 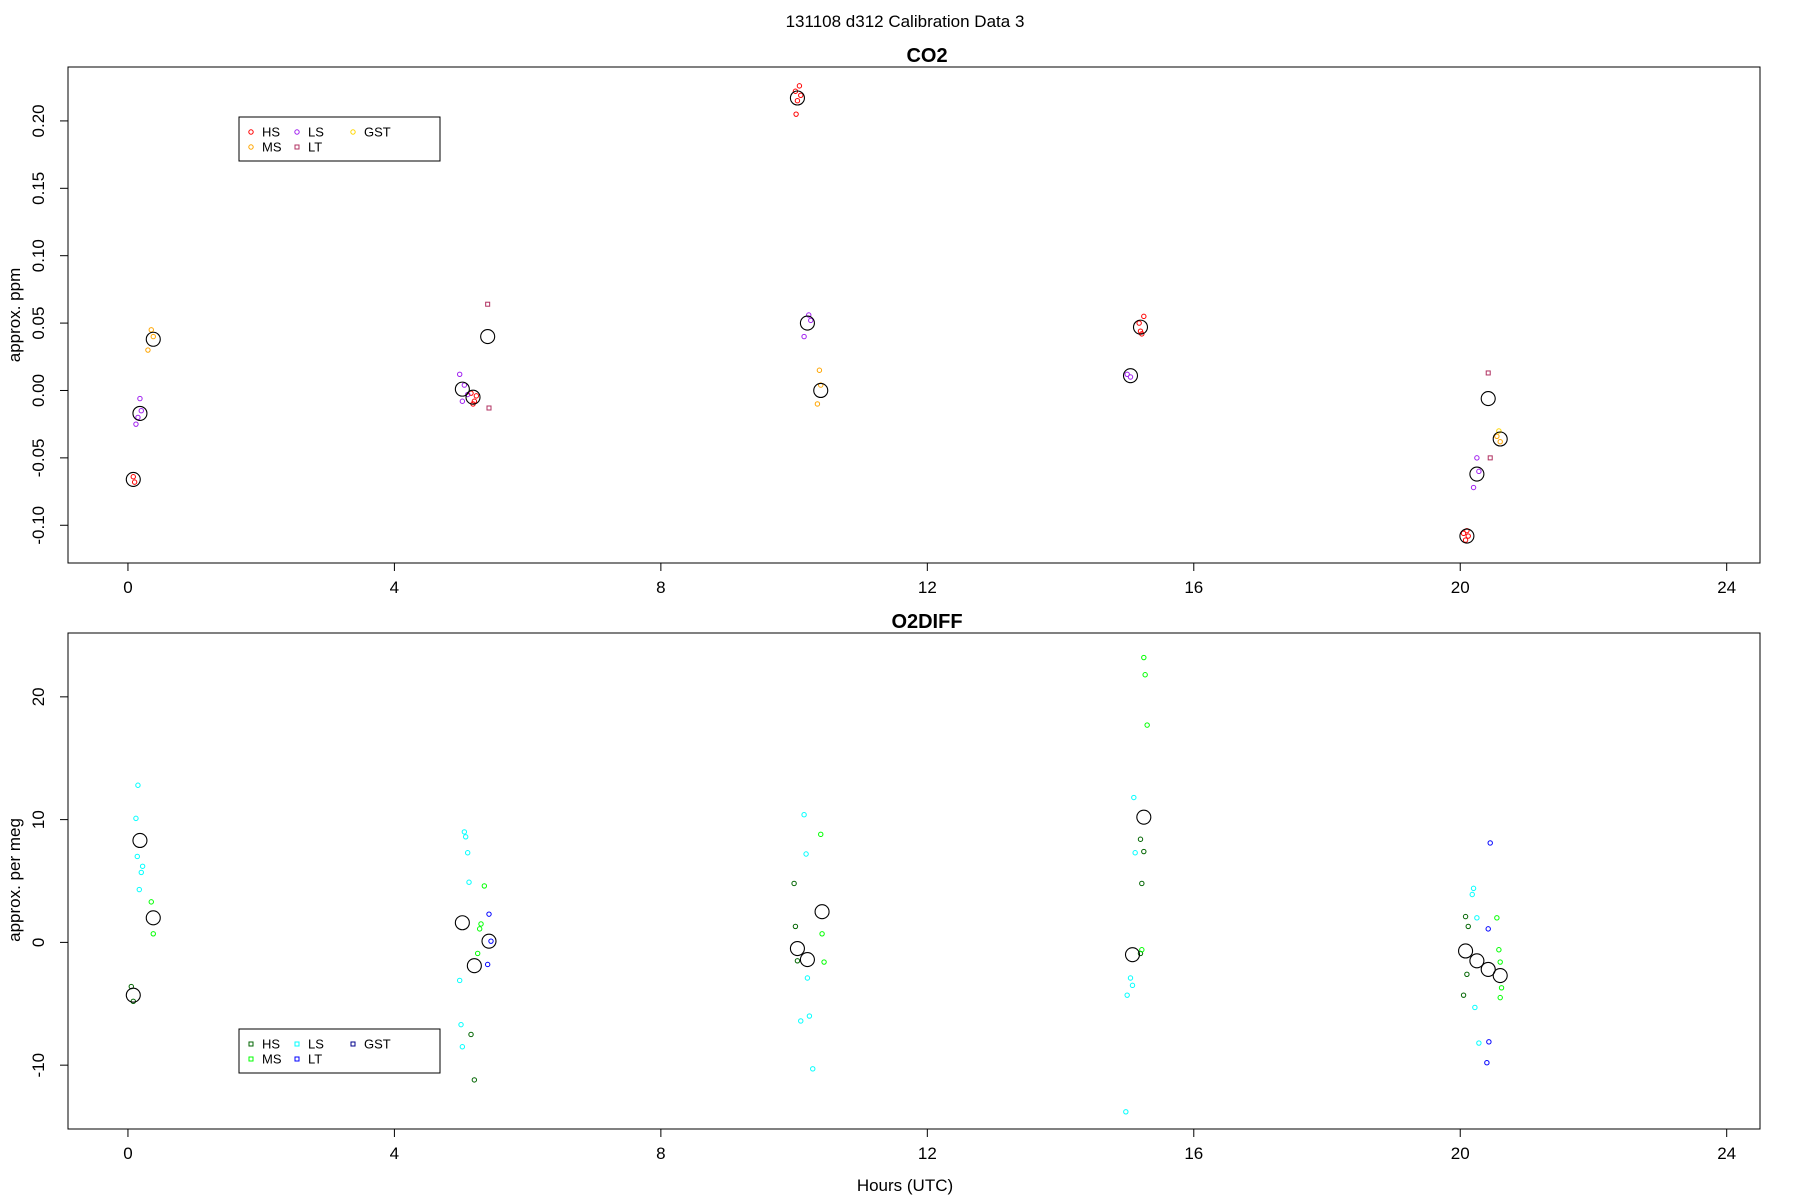 What do you see at coordinates (14, 880) in the screenshot?
I see `o2diff-y-axis-label: approx. per meg` at bounding box center [14, 880].